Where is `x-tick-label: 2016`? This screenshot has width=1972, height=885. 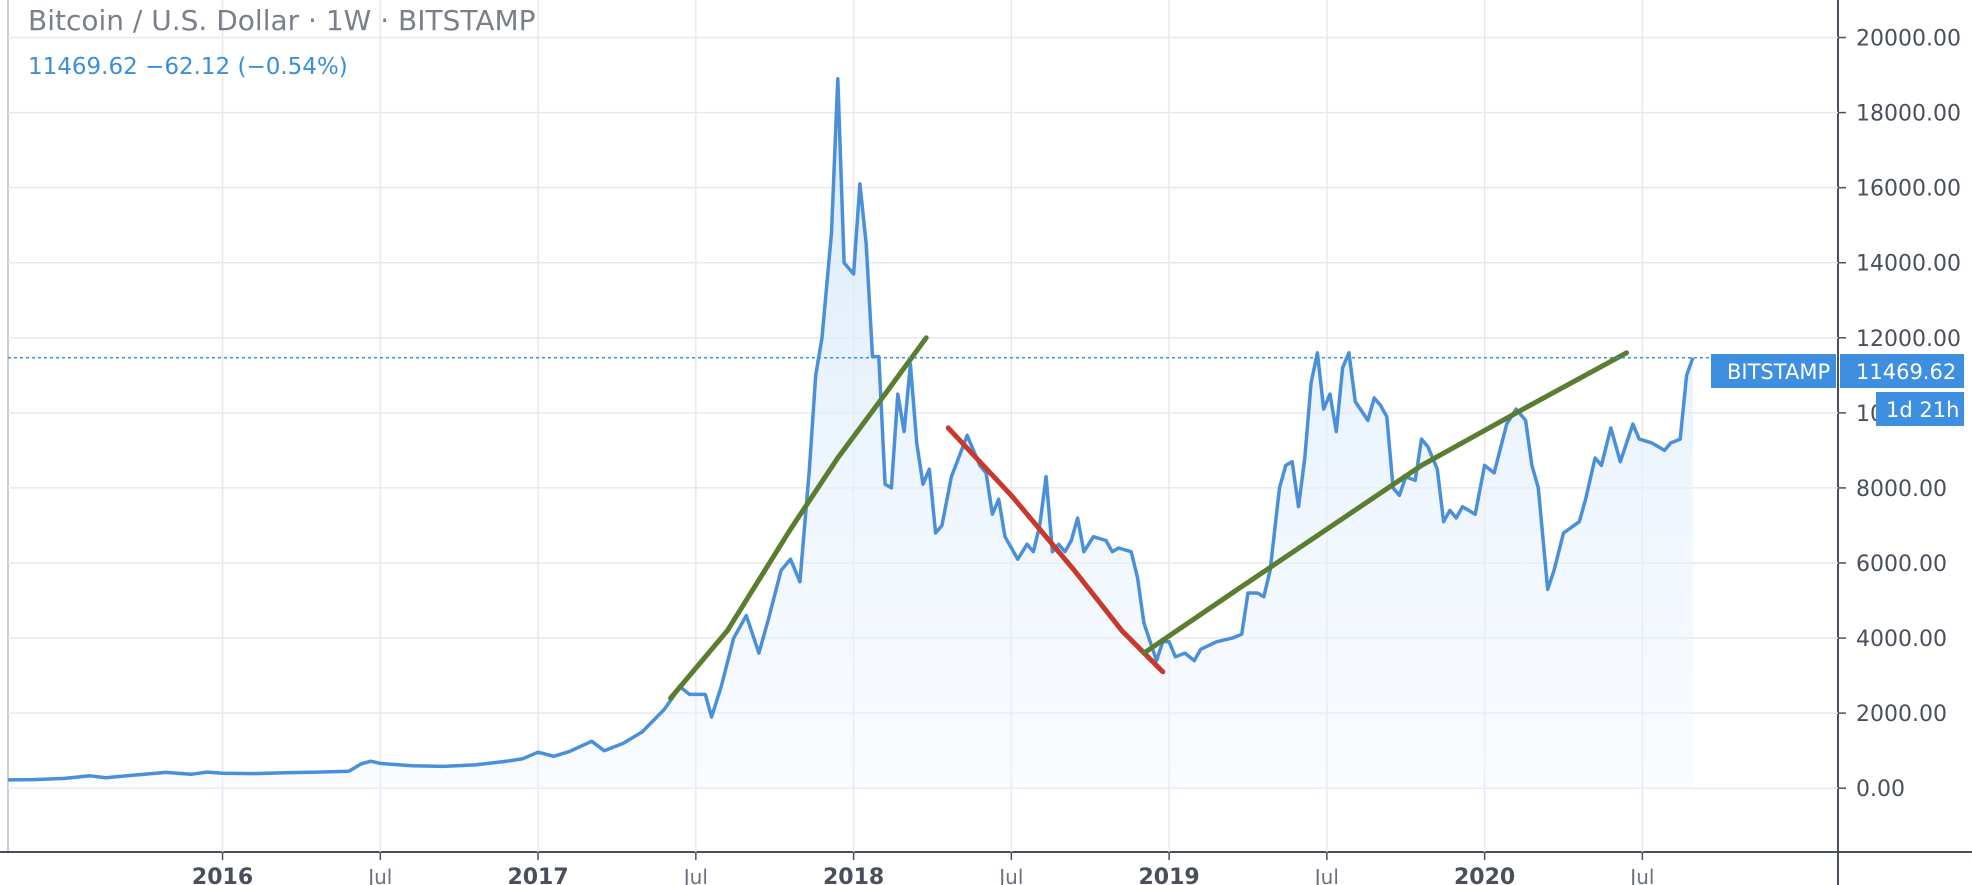 x-tick-label: 2016 is located at coordinates (222, 875).